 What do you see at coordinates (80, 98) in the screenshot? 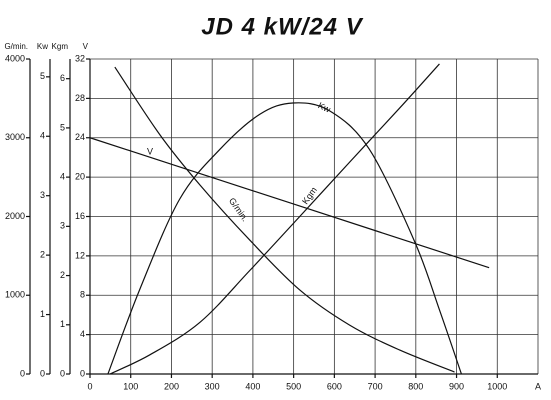
I see `y-tick-label: 28` at bounding box center [80, 98].